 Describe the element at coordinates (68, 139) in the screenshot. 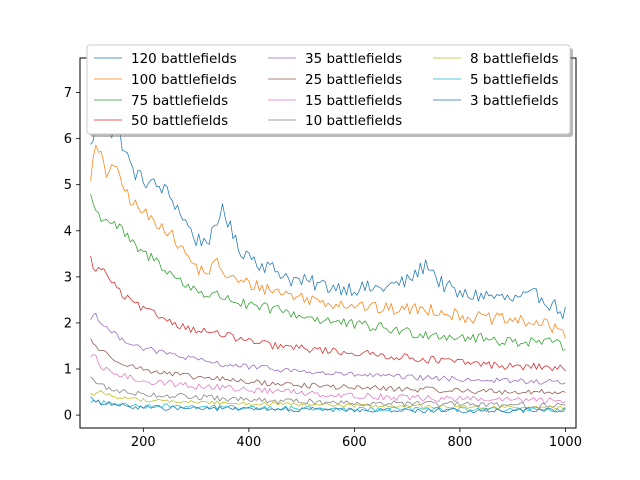

I see `y-tick-label: 6` at that location.